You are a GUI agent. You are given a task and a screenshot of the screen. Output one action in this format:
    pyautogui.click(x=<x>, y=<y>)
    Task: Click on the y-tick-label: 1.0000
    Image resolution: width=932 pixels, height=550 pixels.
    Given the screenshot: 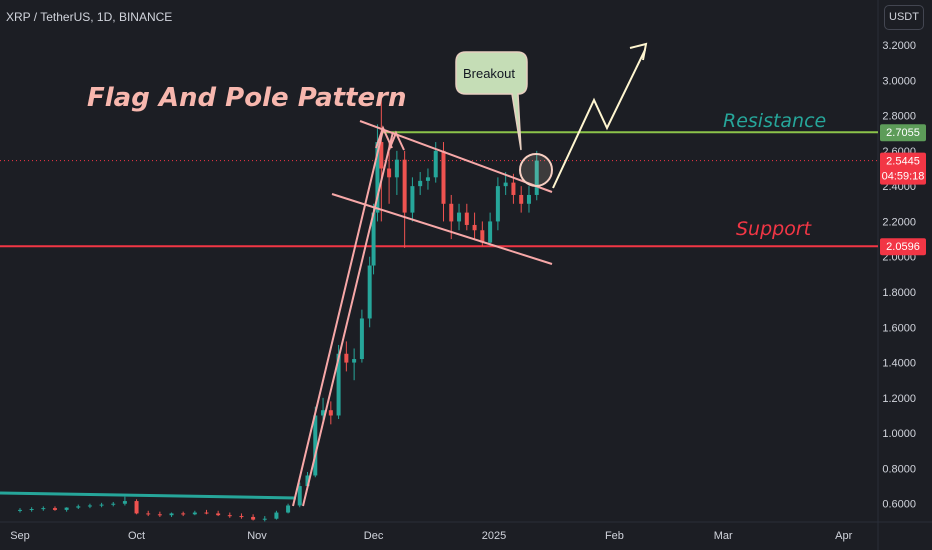 What is the action you would take?
    pyautogui.click(x=899, y=434)
    